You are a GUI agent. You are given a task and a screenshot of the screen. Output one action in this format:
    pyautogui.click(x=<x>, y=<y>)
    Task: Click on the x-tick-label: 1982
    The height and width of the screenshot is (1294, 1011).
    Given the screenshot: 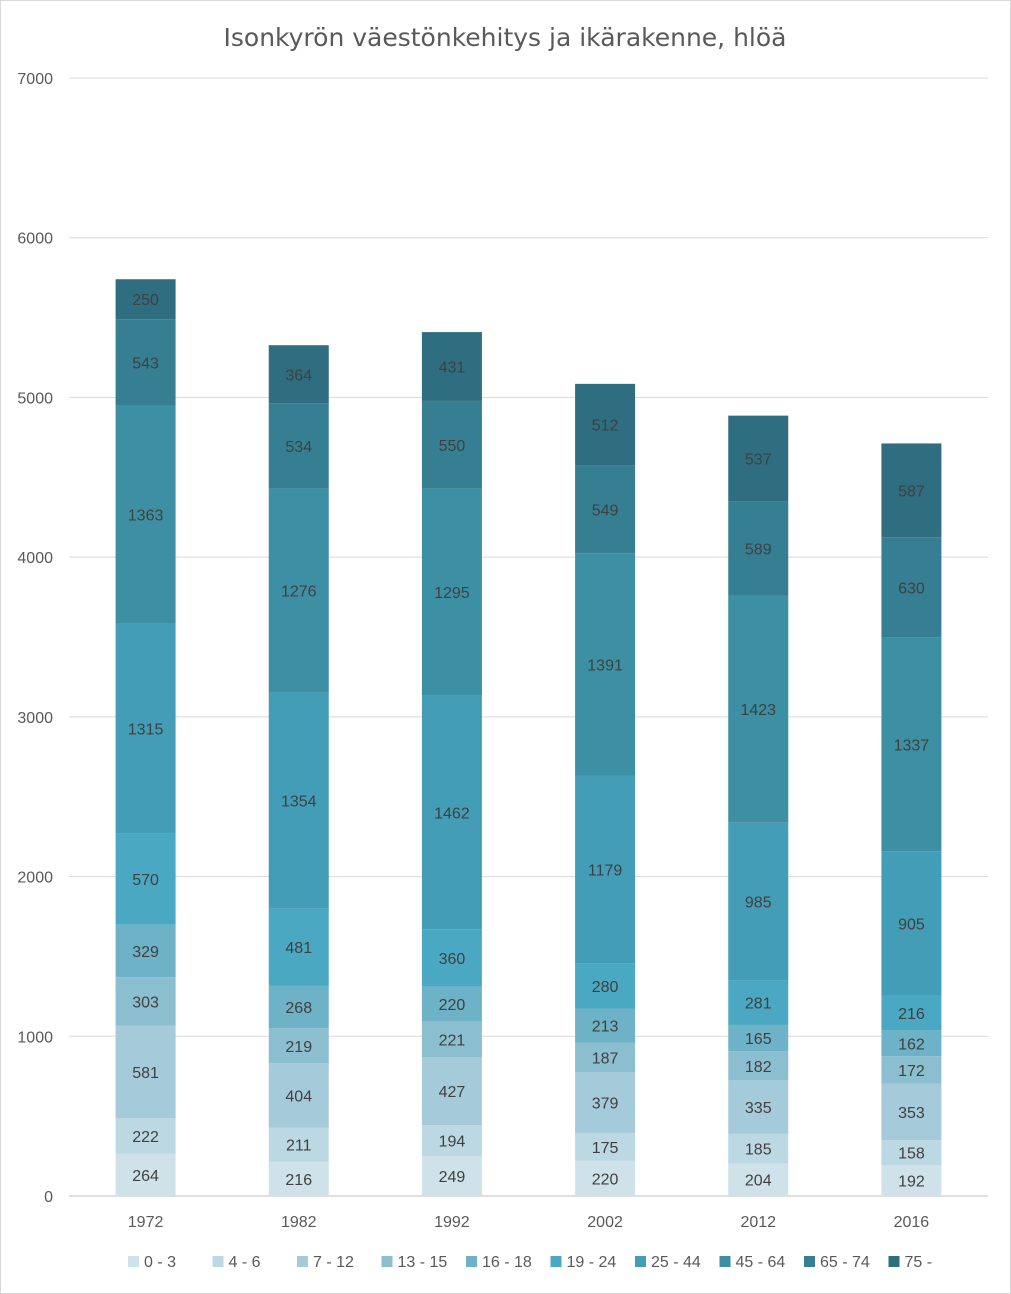 What is the action you would take?
    pyautogui.click(x=299, y=1222)
    